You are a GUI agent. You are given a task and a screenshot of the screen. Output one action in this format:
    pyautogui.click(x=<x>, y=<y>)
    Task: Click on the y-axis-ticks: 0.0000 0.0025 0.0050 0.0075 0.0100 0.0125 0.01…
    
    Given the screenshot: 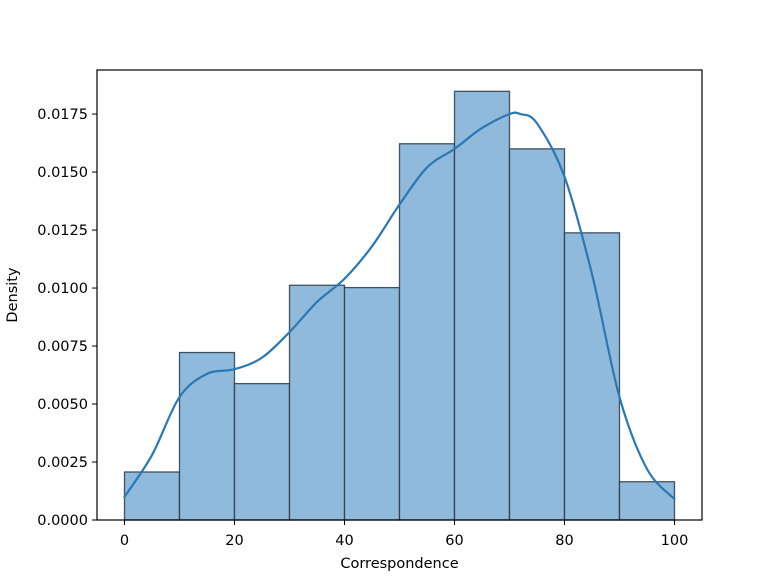 What is the action you would take?
    pyautogui.click(x=67, y=318)
    